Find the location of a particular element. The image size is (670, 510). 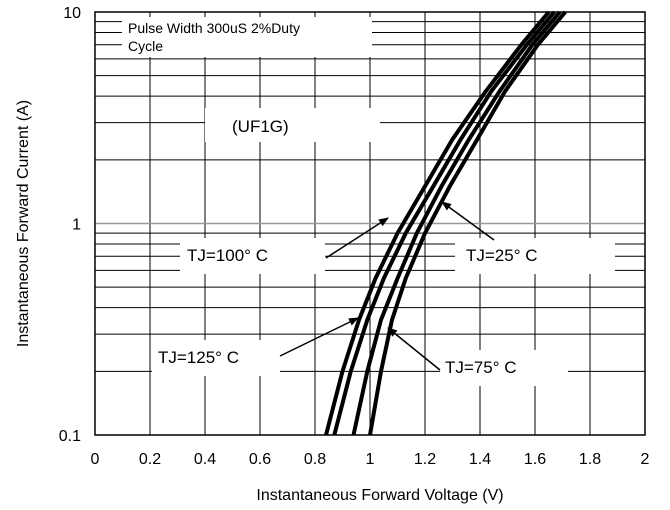

x-tick-label: 1.8 is located at coordinates (590, 459).